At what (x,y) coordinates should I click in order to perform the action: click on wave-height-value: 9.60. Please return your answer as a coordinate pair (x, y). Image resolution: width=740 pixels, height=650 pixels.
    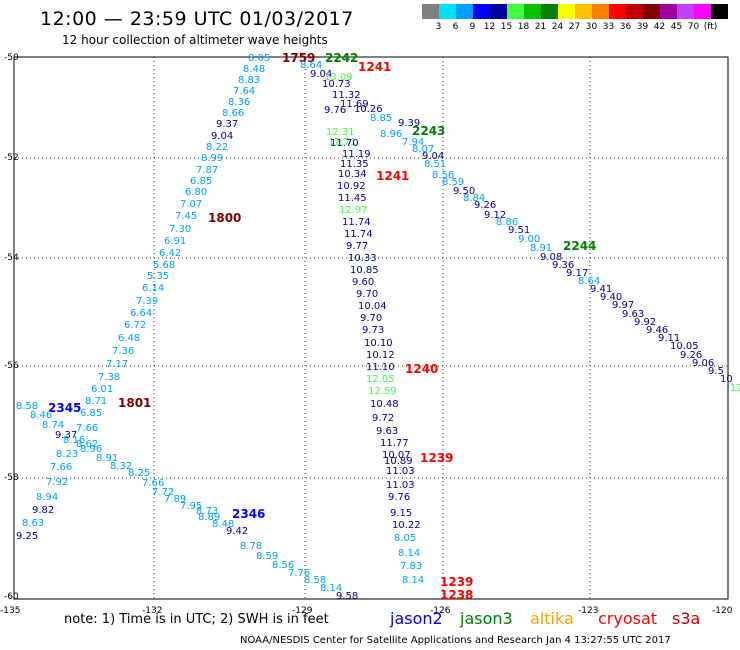
    Looking at the image, I should click on (363, 282).